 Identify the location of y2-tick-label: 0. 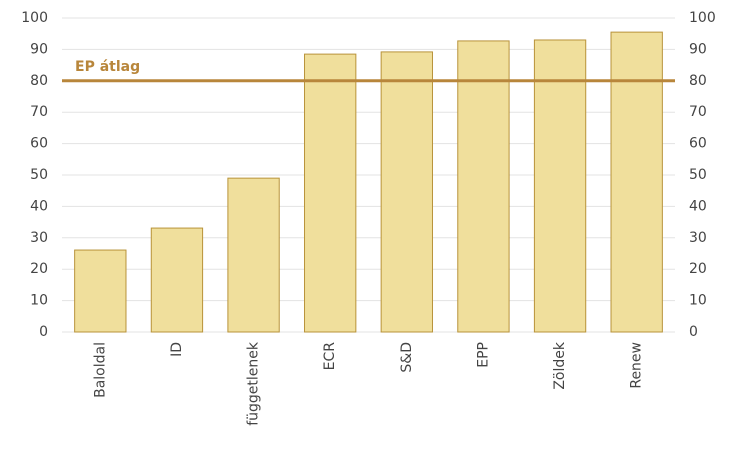
(693, 332).